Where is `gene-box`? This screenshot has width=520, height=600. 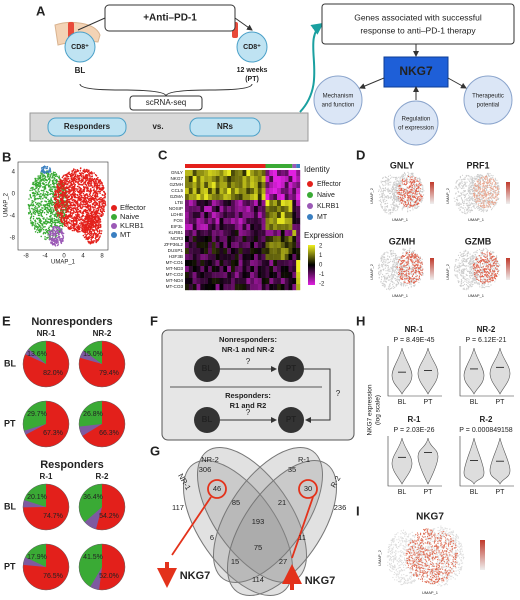 gene-box is located at coordinates (416, 72).